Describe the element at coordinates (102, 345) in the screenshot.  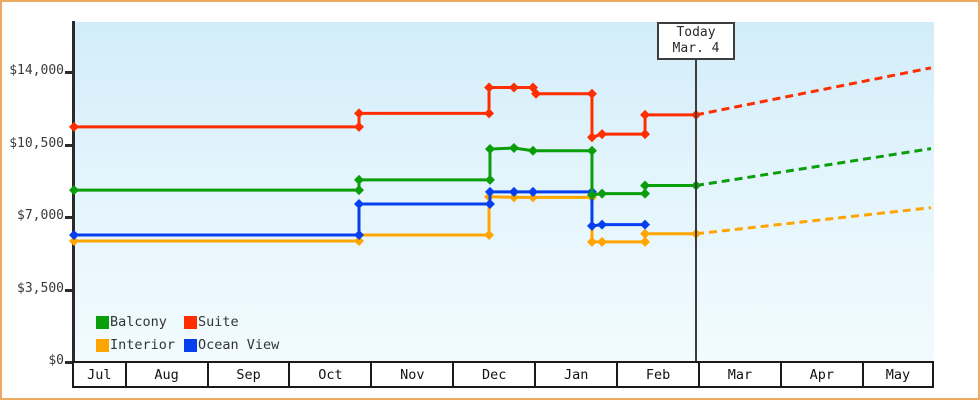
I see `legend-swatch-interior` at that location.